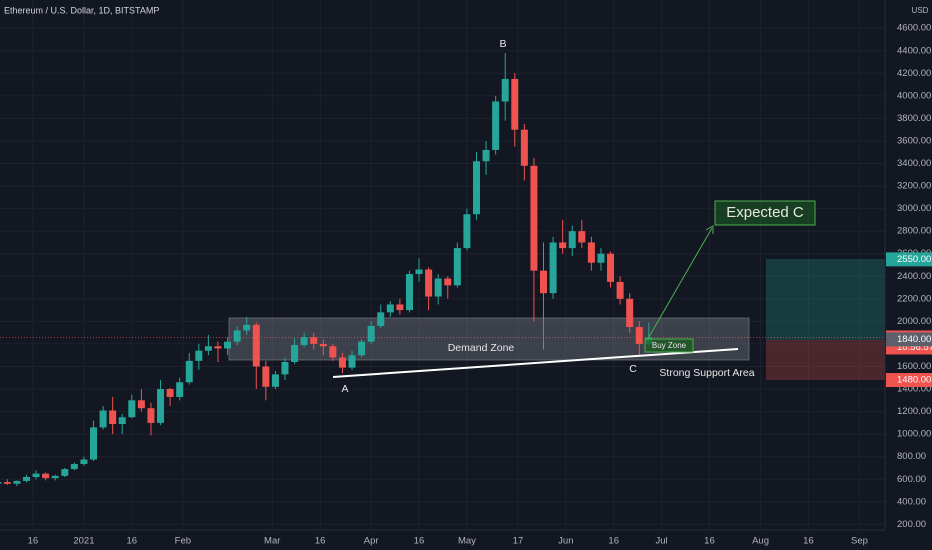  I want to click on x-tick-label: Jul, so click(662, 541).